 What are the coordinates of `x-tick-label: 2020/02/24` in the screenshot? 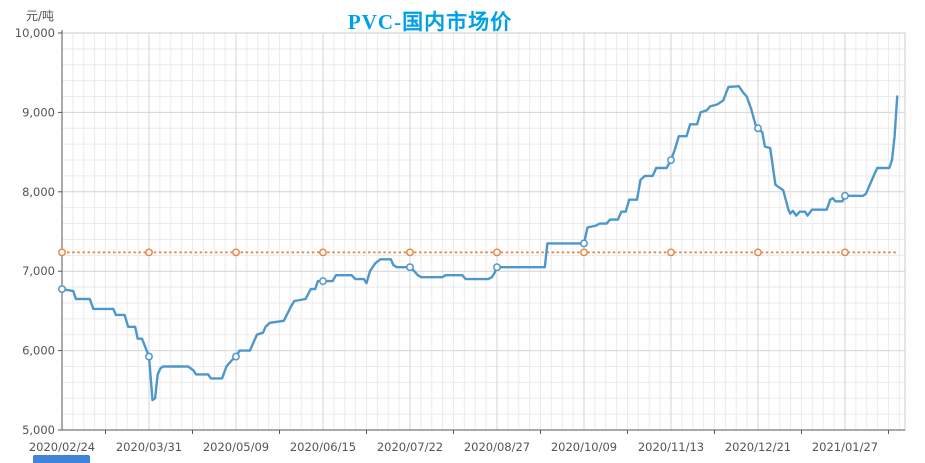 It's located at (62, 447).